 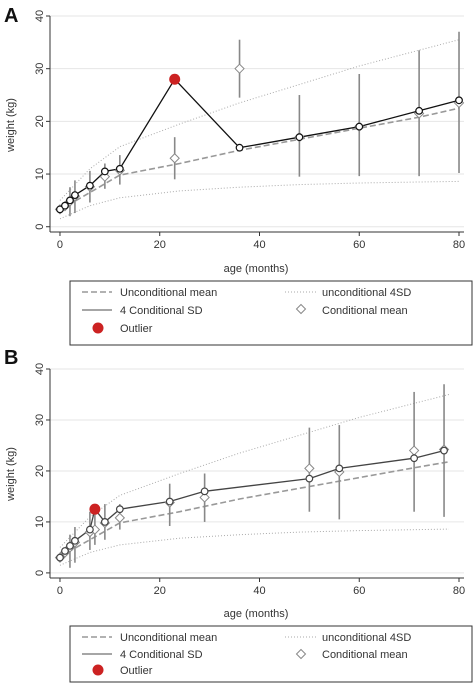 What do you see at coordinates (11, 358) in the screenshot?
I see `panel-letter: B` at bounding box center [11, 358].